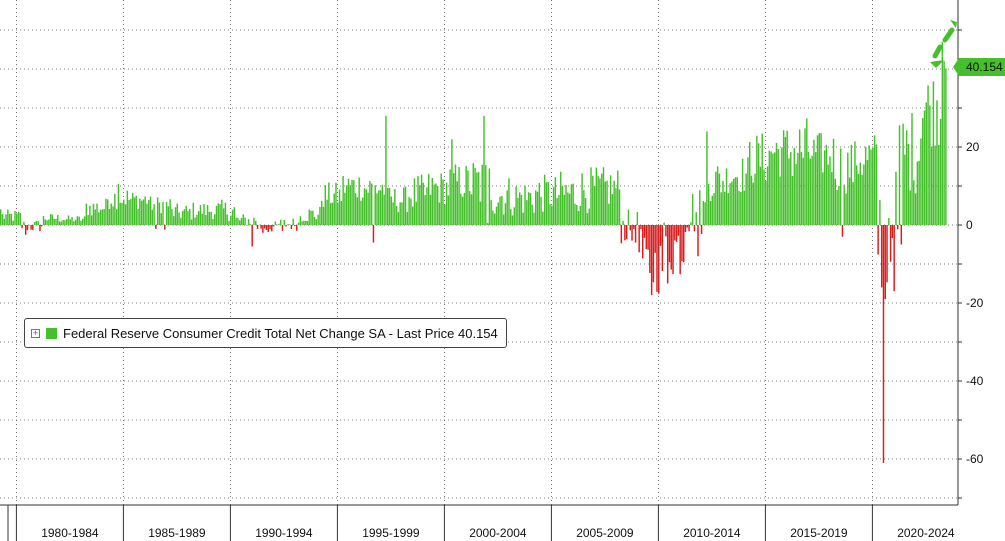  Describe the element at coordinates (35, 333) in the screenshot. I see `legend-toggle-icon: +` at that location.